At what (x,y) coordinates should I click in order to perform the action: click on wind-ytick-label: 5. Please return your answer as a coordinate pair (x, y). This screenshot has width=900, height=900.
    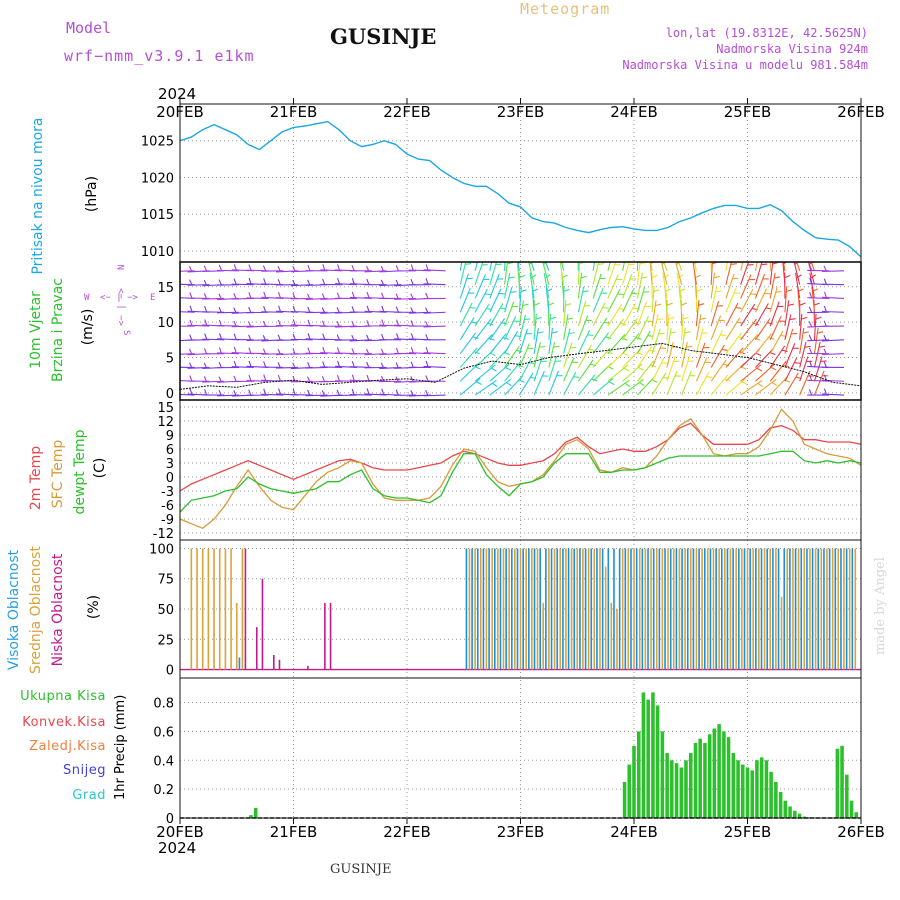
    Looking at the image, I should click on (170, 359).